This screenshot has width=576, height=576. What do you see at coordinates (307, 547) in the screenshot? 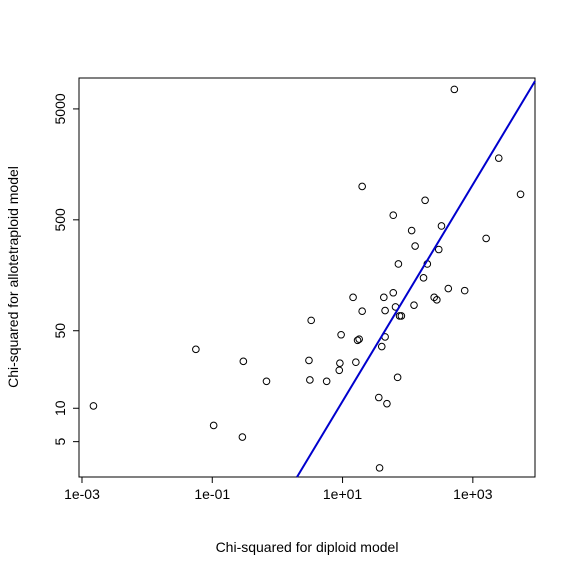
I see `x-axis-label: Chi-squared for diploid model` at bounding box center [307, 547].